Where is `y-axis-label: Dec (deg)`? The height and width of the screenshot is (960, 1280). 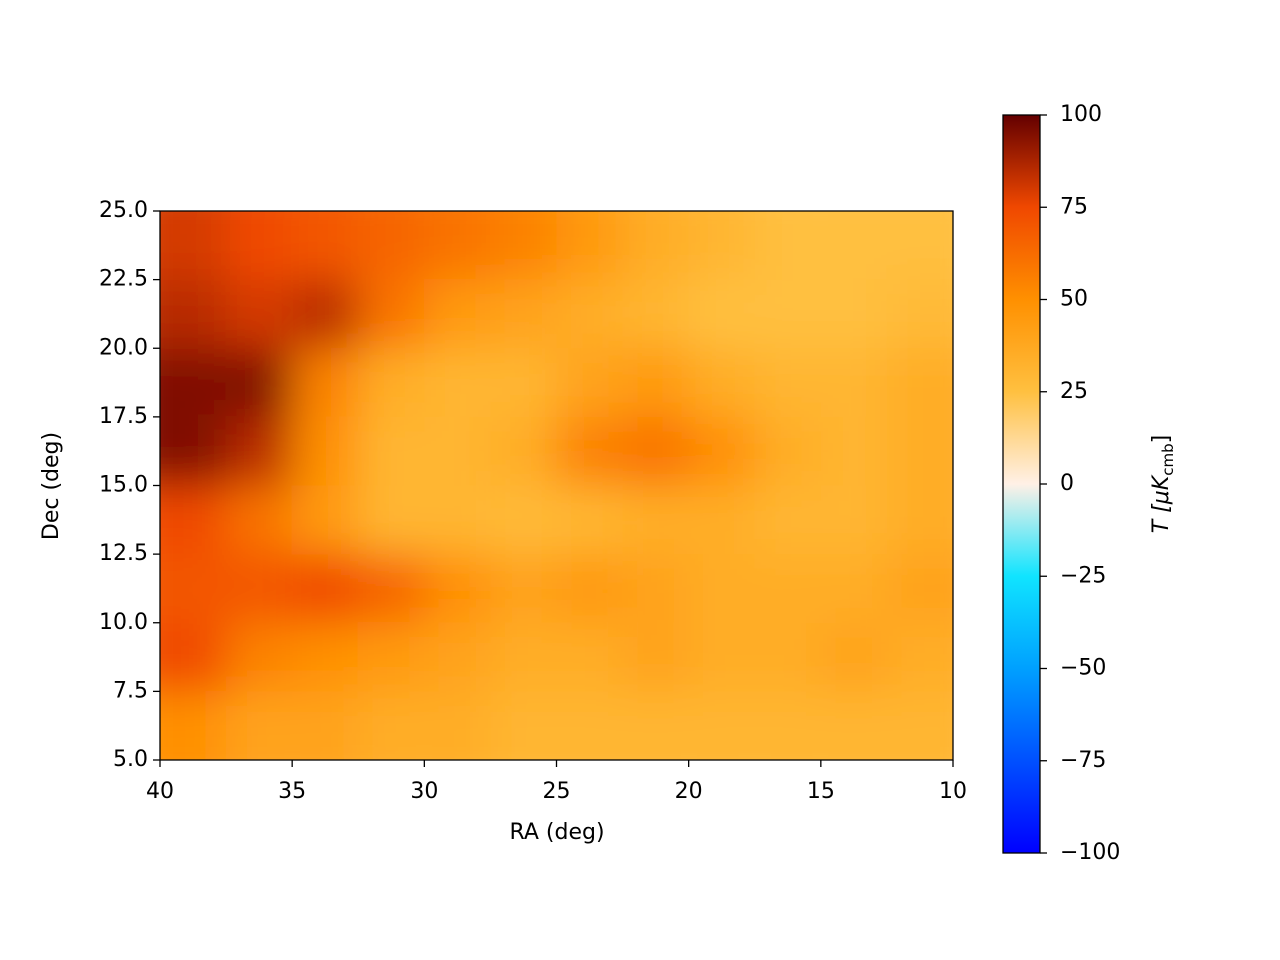 y-axis-label: Dec (deg) is located at coordinates (51, 486).